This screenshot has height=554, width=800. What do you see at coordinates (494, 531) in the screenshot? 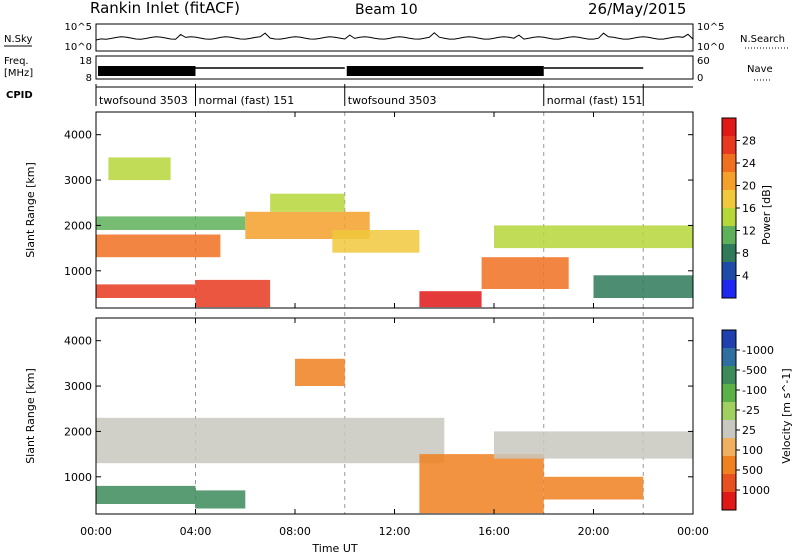
I see `x-tick-label: 16:00` at bounding box center [494, 531].